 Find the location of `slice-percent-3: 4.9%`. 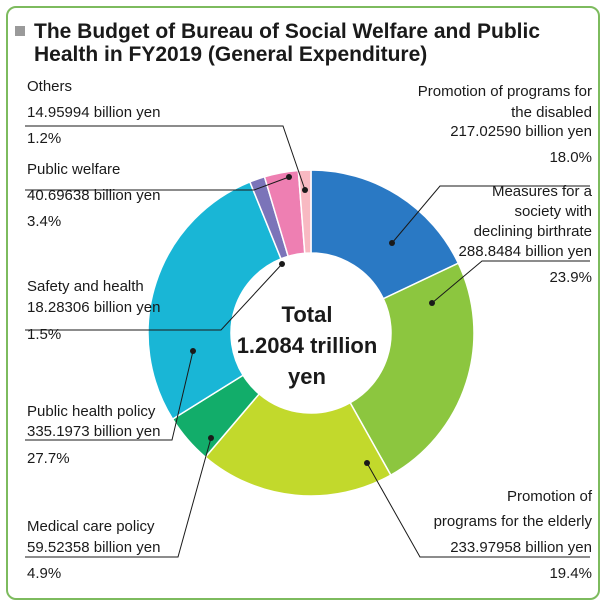

slice-percent-3: 4.9% is located at coordinates (44, 573).